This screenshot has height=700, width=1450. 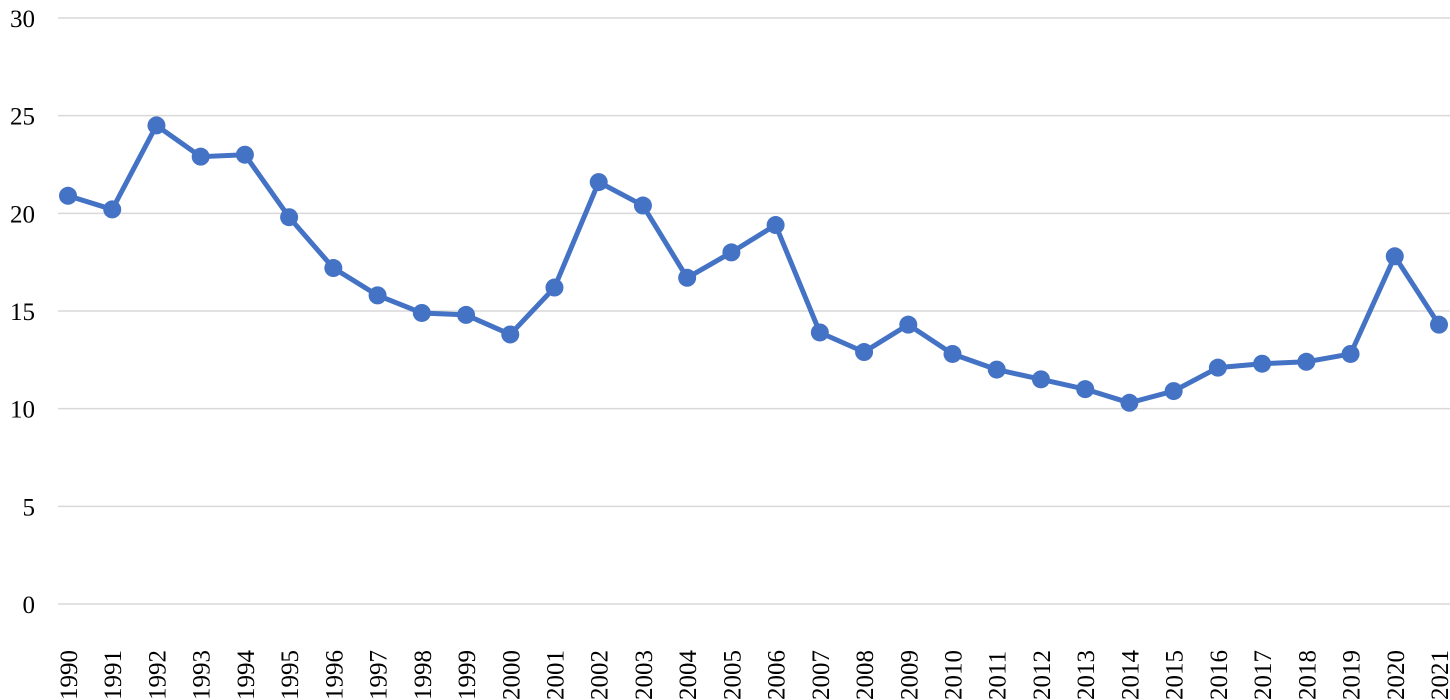 What do you see at coordinates (1394, 256) in the screenshot?
I see `data-point-2020` at bounding box center [1394, 256].